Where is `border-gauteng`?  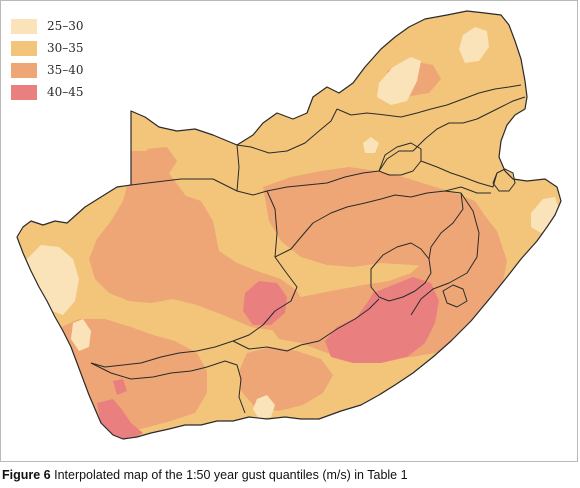 border-gauteng is located at coordinates (400, 159).